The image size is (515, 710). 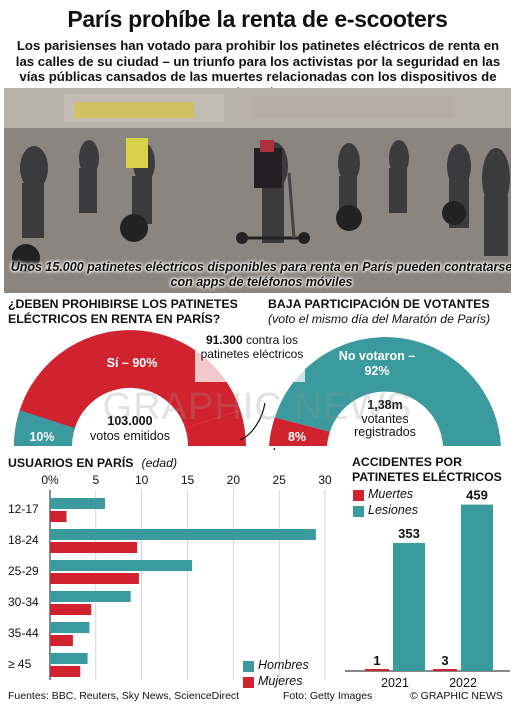 What do you see at coordinates (358, 511) in the screenshot?
I see `legend-injuries-swatch` at bounding box center [358, 511].